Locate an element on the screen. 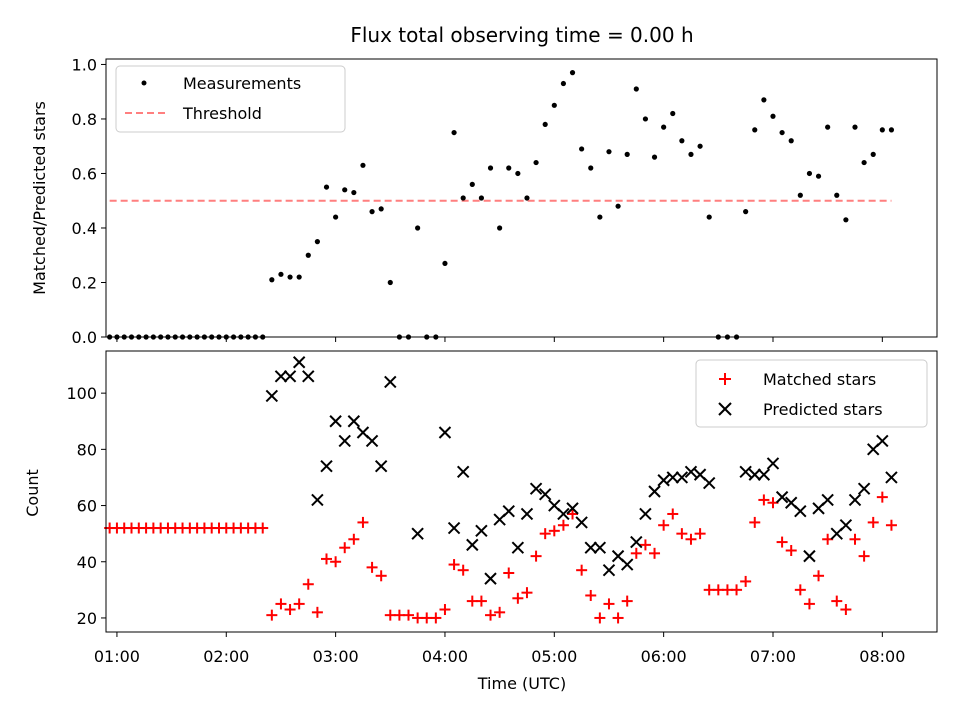 The width and height of the screenshot is (960, 720). legend-threshold-label: Threshold is located at coordinates (222, 113).